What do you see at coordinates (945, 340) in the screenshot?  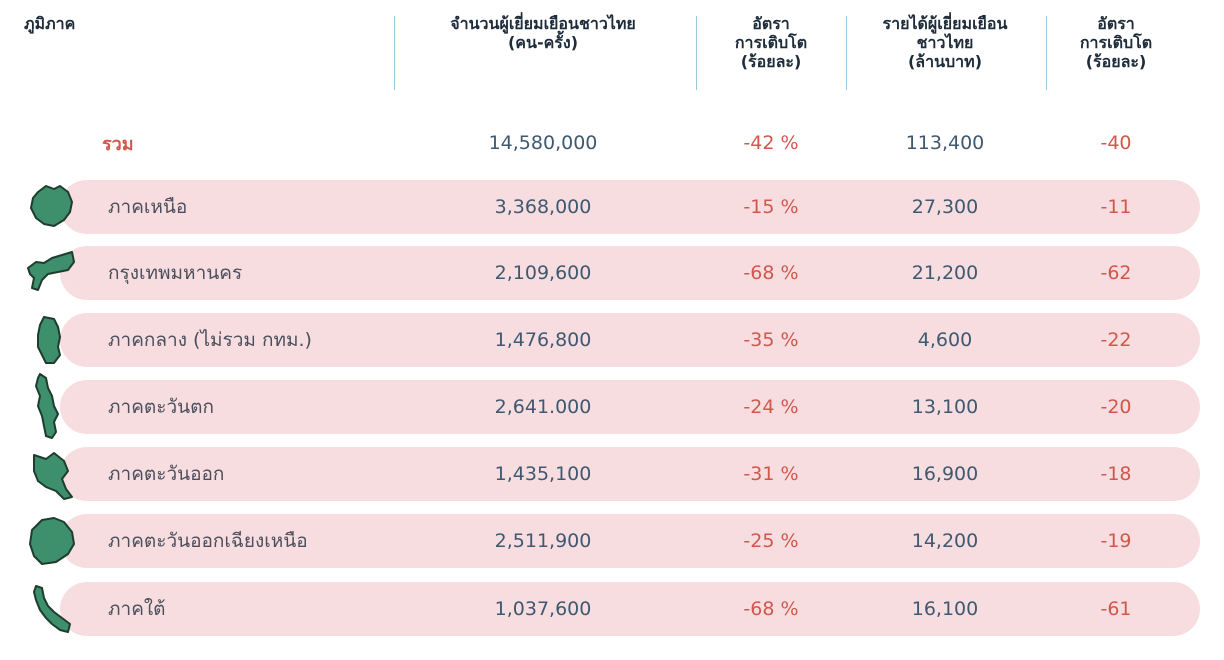 I see `region-revenue: 4,600` at bounding box center [945, 340].